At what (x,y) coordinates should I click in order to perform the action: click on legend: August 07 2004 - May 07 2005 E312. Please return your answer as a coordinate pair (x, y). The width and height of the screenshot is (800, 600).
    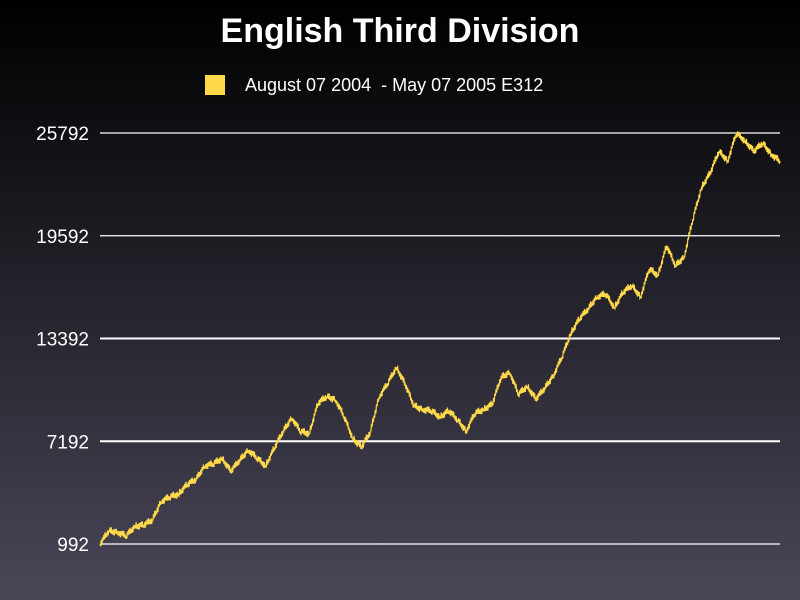
    Looking at the image, I should click on (374, 85).